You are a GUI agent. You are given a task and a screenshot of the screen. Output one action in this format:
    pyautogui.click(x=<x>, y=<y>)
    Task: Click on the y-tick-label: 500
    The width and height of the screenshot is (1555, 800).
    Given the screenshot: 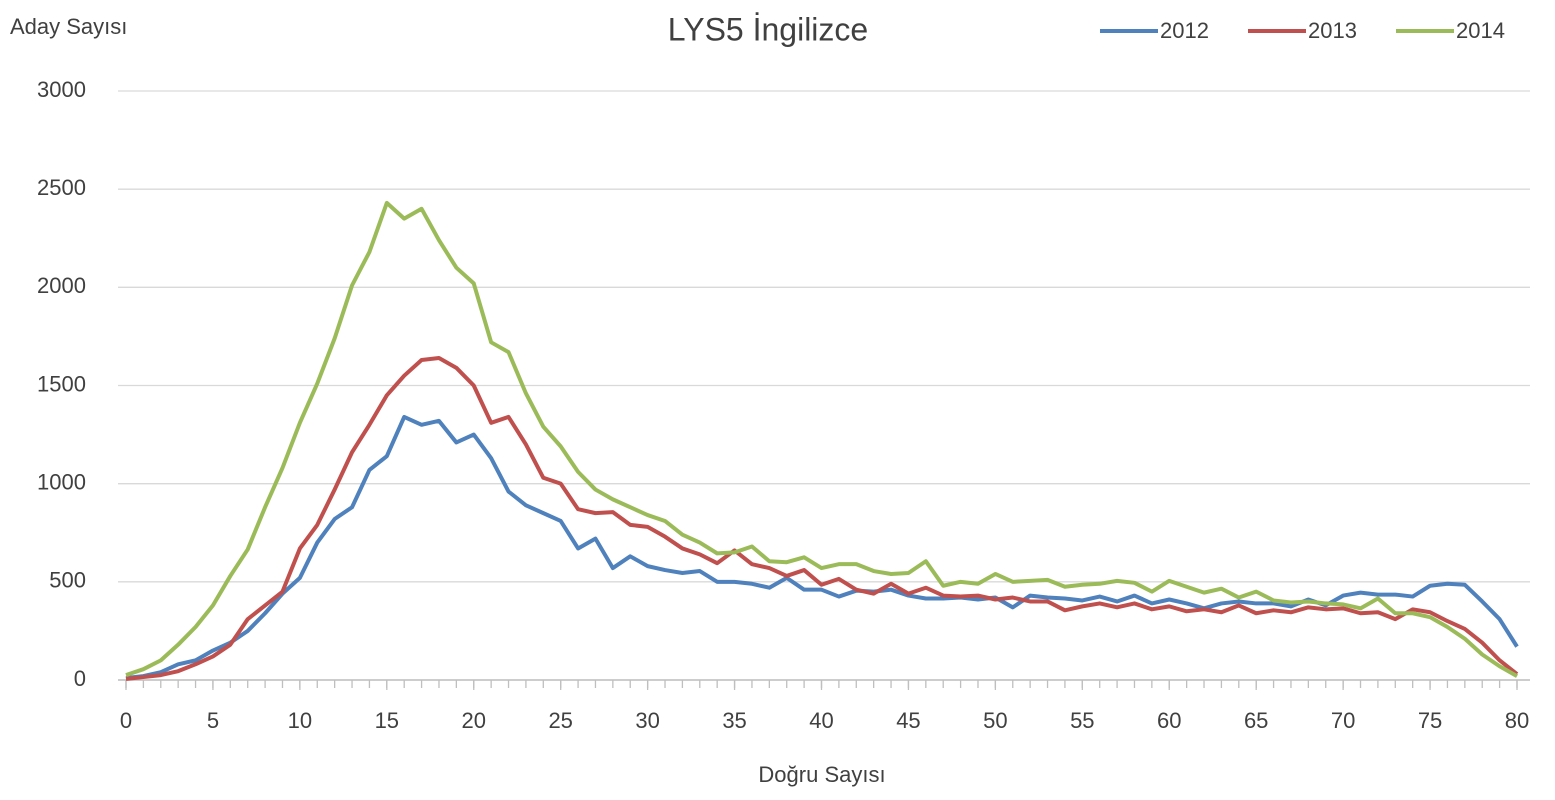 What is the action you would take?
    pyautogui.click(x=67, y=580)
    